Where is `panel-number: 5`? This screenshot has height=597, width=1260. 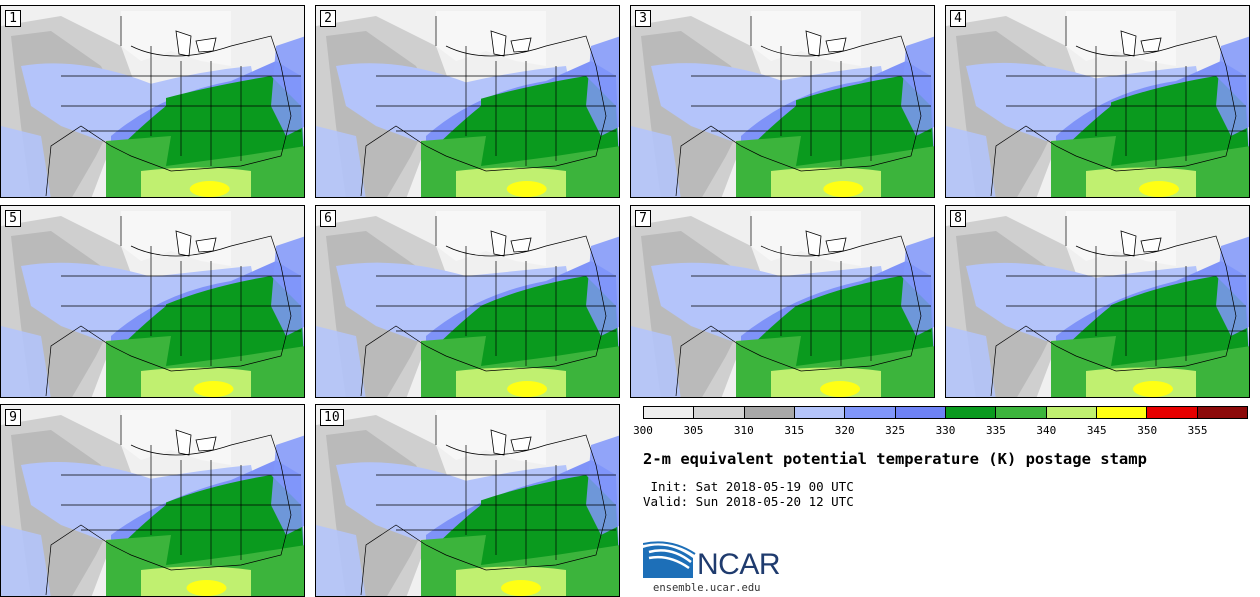 panel-number: 5 is located at coordinates (13, 218).